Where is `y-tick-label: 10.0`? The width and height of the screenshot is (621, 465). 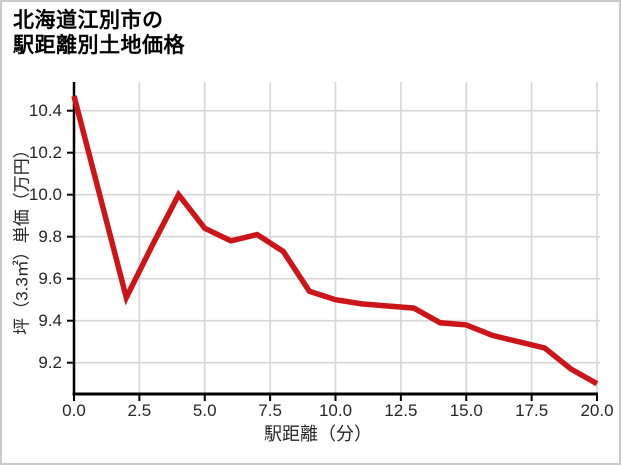
y-tick-label: 10.0 is located at coordinates (45, 194).